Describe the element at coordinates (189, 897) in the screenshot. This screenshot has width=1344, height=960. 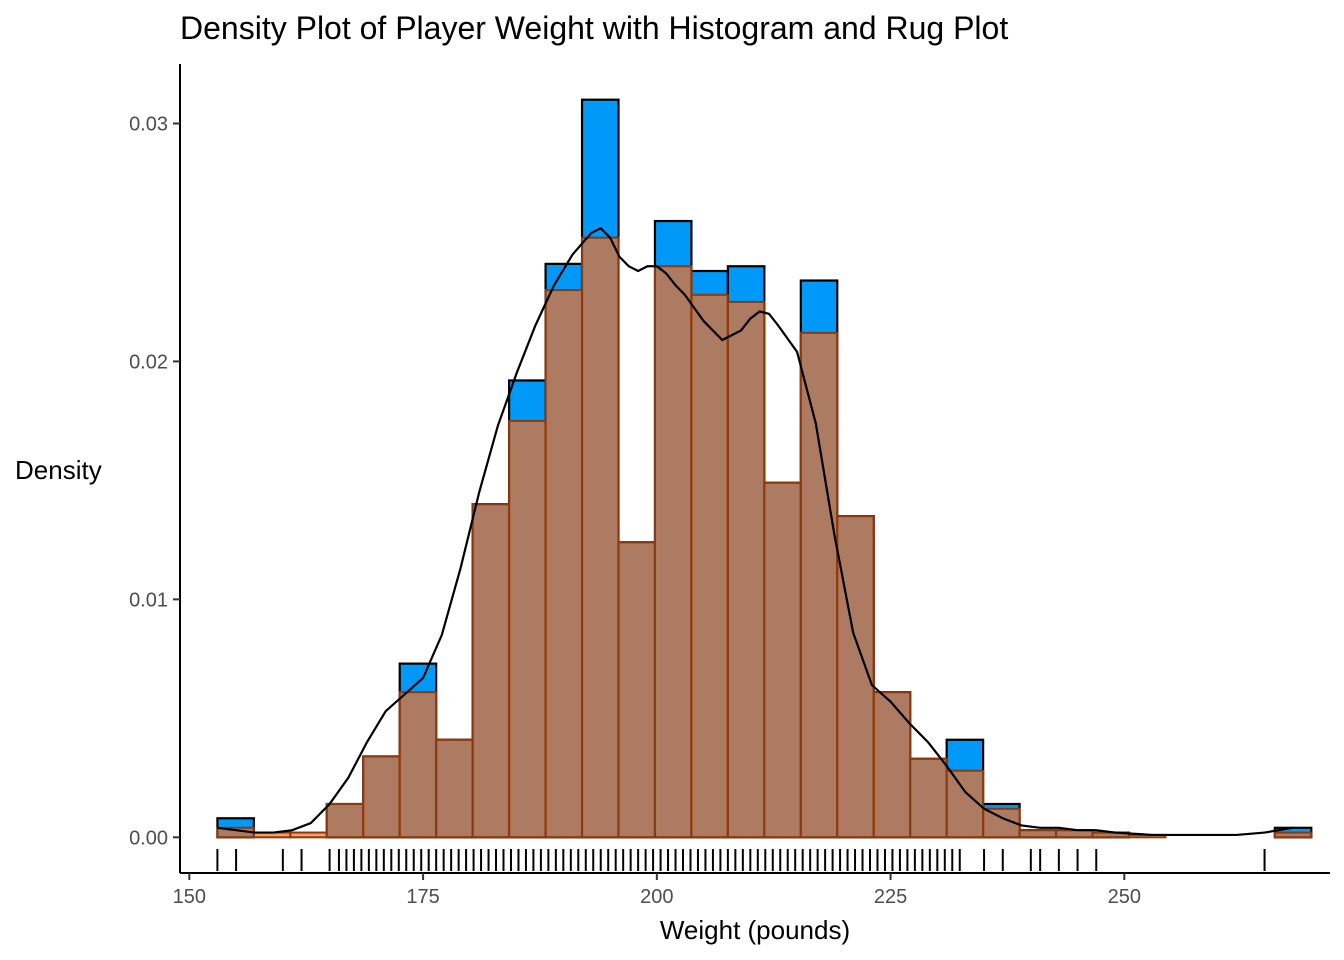
I see `x-tick-label: 150` at that location.